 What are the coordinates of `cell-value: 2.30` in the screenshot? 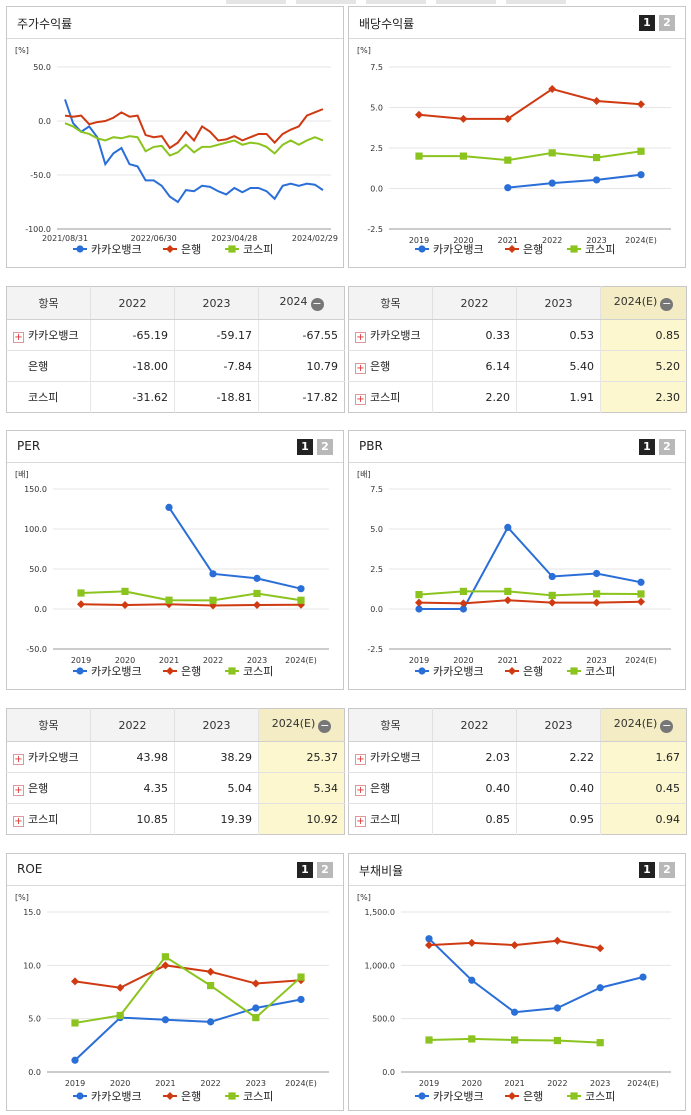 It's located at (643, 397).